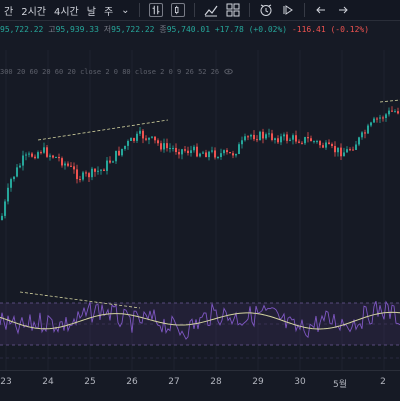 The width and height of the screenshot is (400, 401). I want to click on oscillator-line, so click(200, 320).